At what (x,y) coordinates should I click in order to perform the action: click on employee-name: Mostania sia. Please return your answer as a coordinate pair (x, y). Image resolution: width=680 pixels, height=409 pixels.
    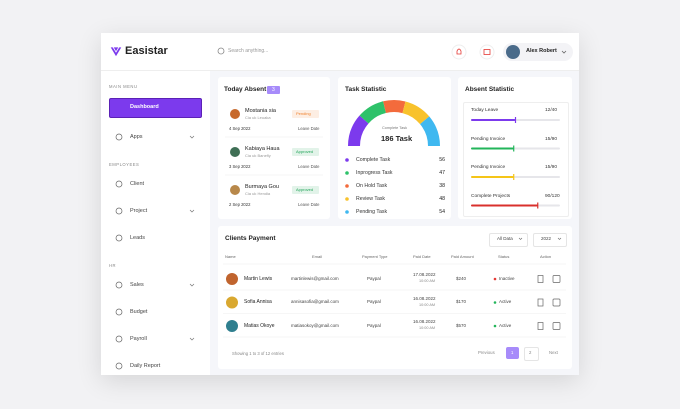
    Looking at the image, I should click on (260, 111).